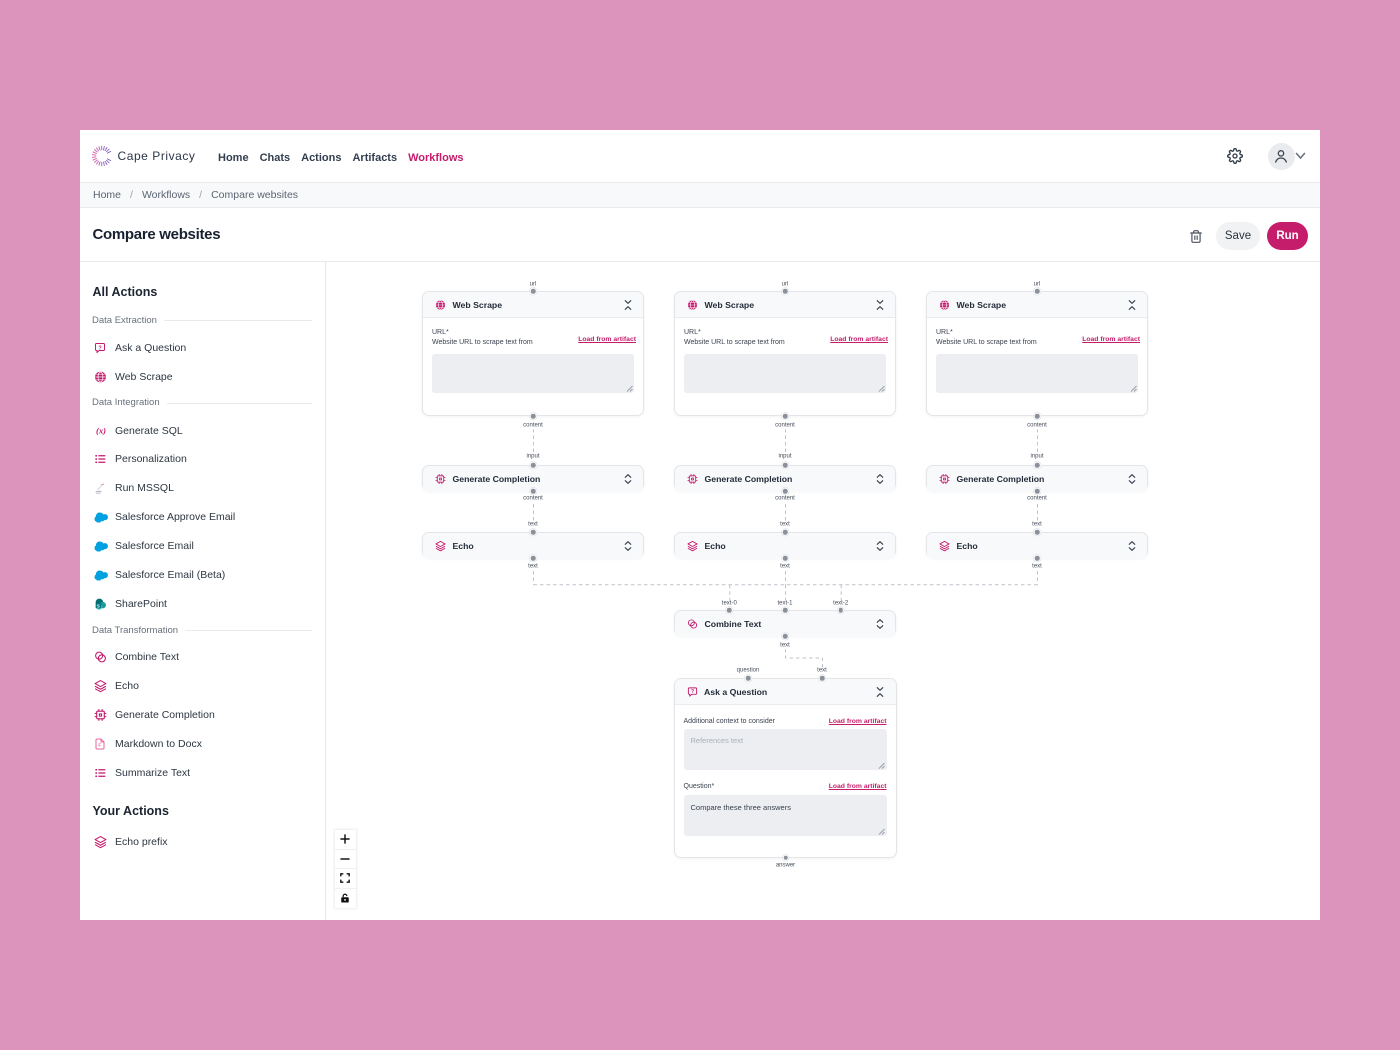 The height and width of the screenshot is (1050, 1400). Describe the element at coordinates (101, 431) in the screenshot. I see `svg-text: (x)` at that location.